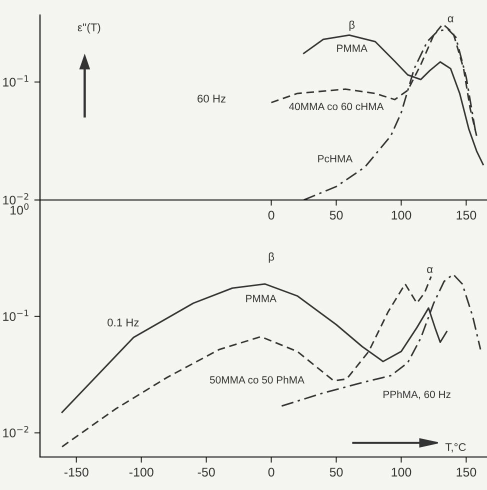 The width and height of the screenshot is (487, 490). Describe the element at coordinates (335, 158) in the screenshot. I see `series-label: PcHMA` at that location.